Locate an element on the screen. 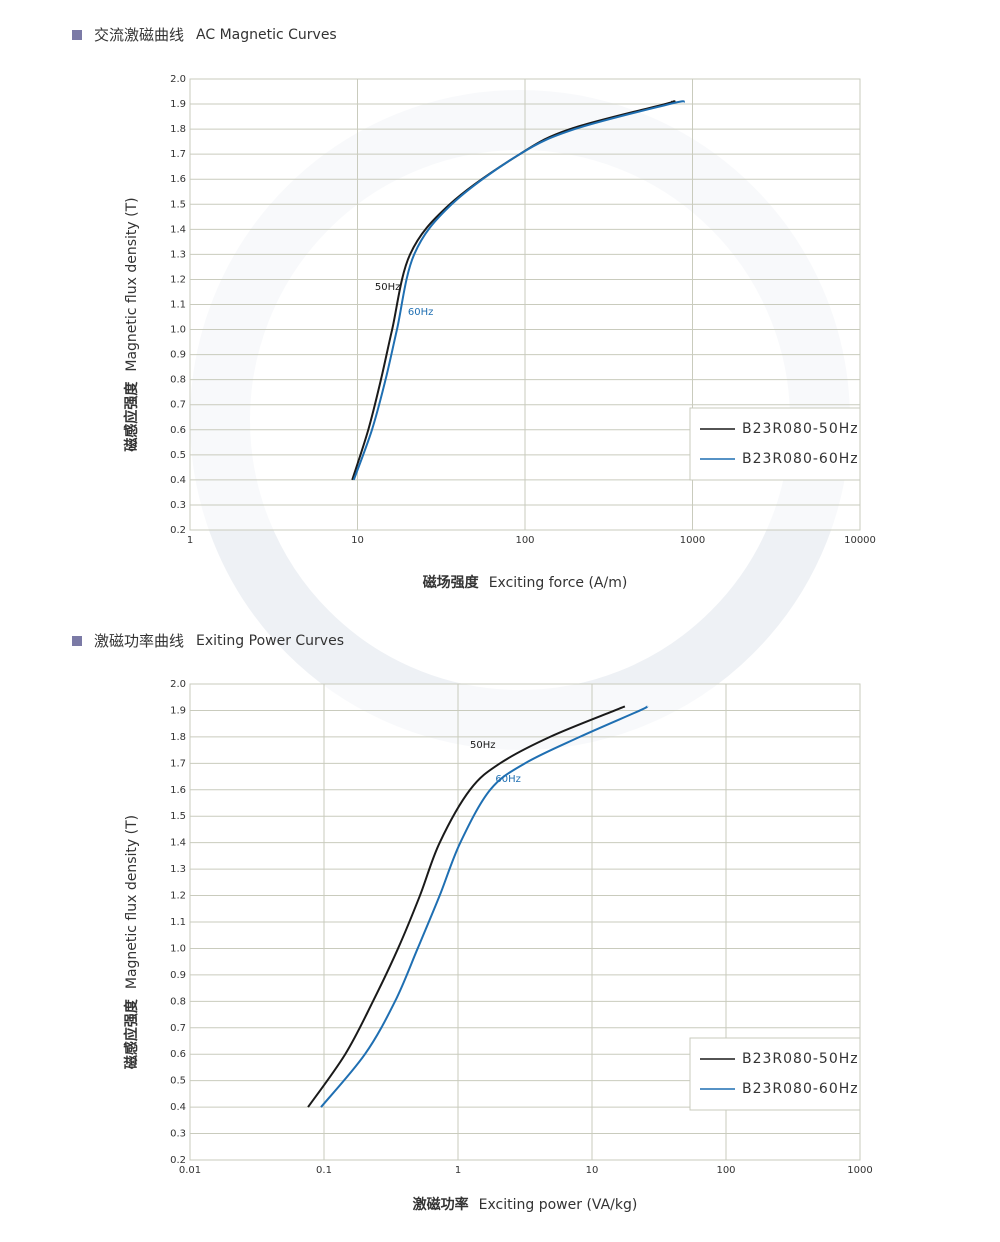 The width and height of the screenshot is (1000, 1242). heading-en: Exiting Power Curves is located at coordinates (270, 641).